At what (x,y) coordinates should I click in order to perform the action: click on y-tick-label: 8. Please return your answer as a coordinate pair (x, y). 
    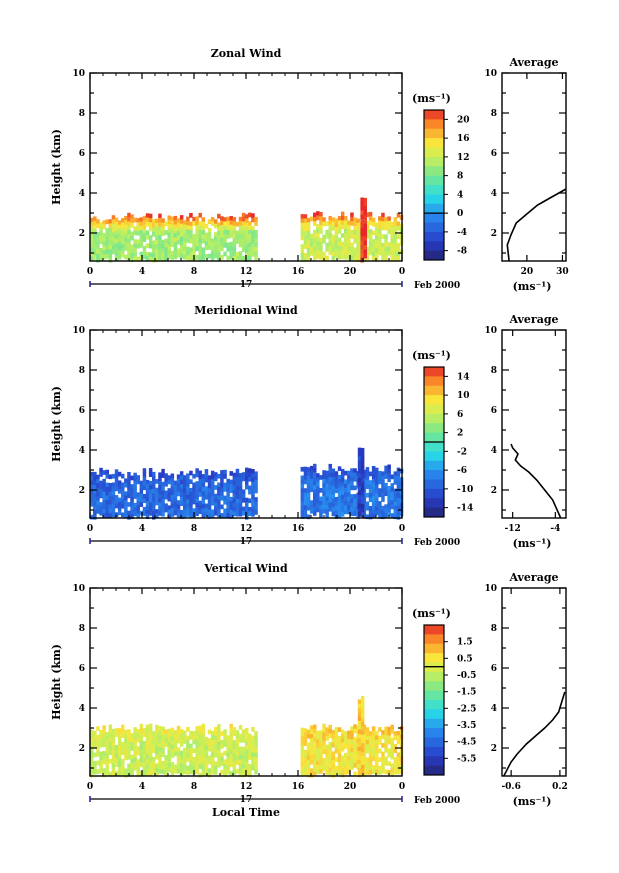
    Looking at the image, I should click on (82, 114).